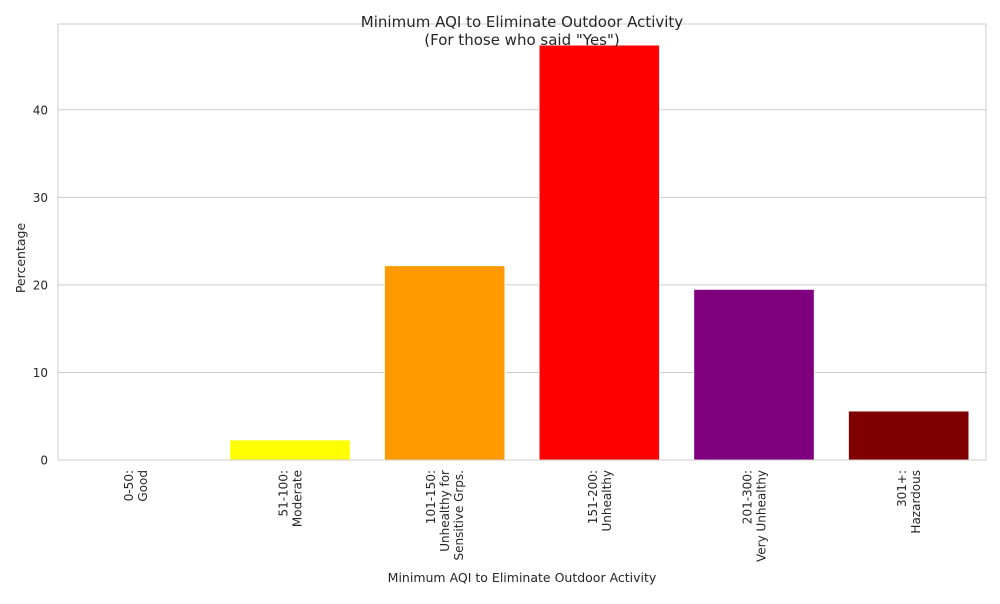 The height and width of the screenshot is (604, 1000). I want to click on x-tick-label-line: Unhealthy for, so click(445, 511).